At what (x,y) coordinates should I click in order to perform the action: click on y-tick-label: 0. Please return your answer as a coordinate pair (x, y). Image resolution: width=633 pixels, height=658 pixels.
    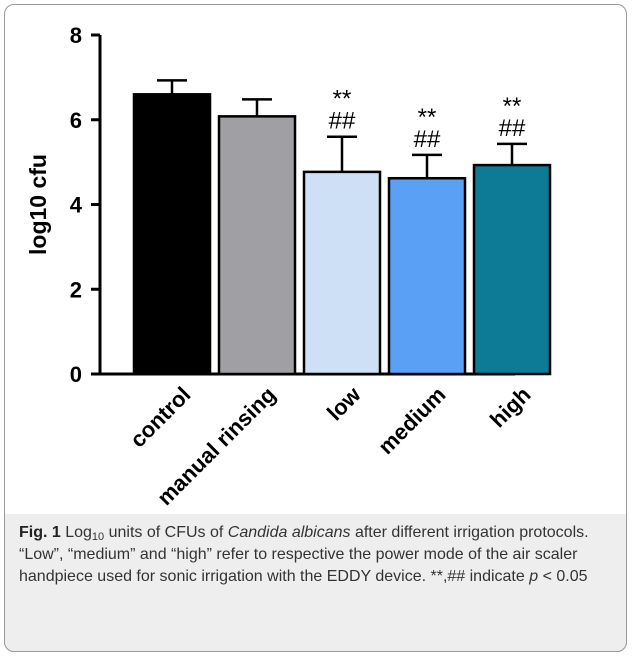
    Looking at the image, I should click on (76, 374).